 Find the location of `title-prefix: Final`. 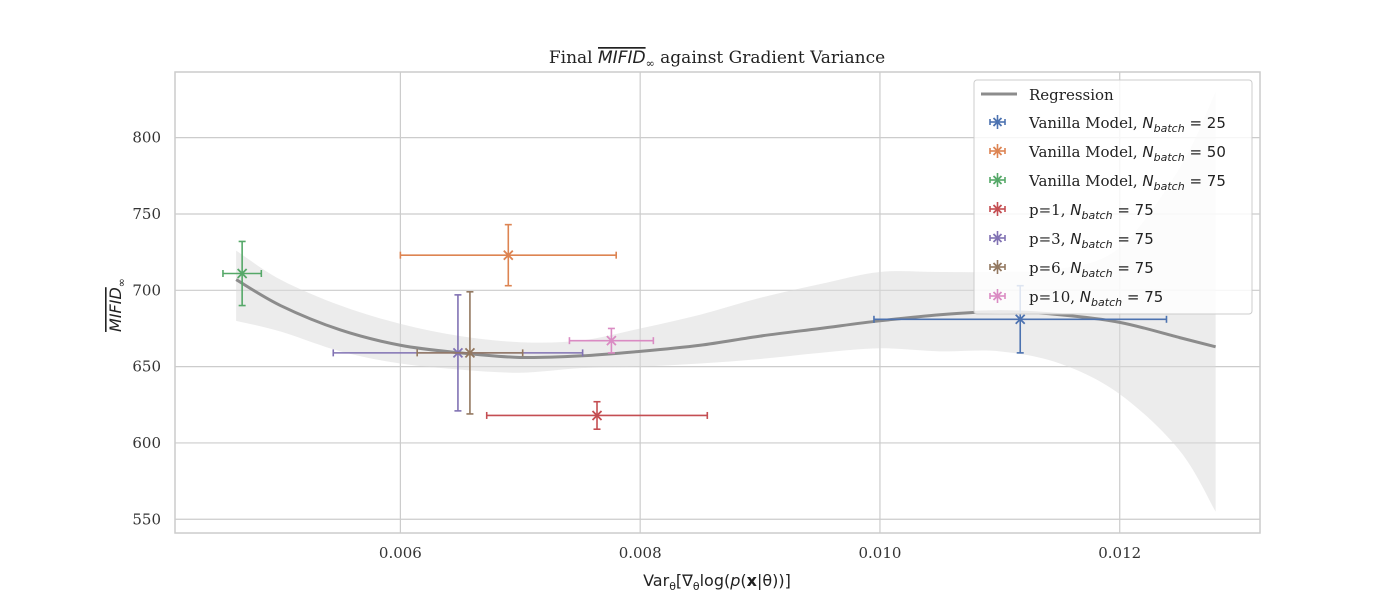

title-prefix: Final is located at coordinates (573, 58).